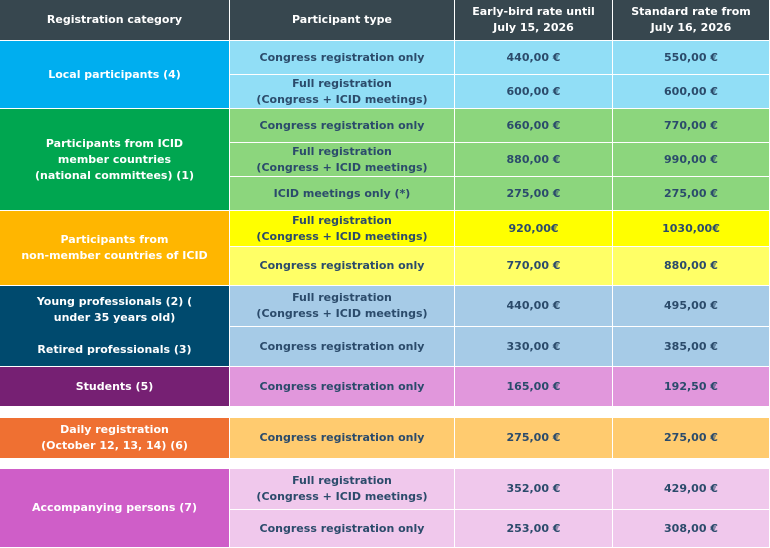 This screenshot has width=770, height=548. Describe the element at coordinates (534, 347) in the screenshot. I see `early-bird-rate-cell: 330,00 €` at that location.